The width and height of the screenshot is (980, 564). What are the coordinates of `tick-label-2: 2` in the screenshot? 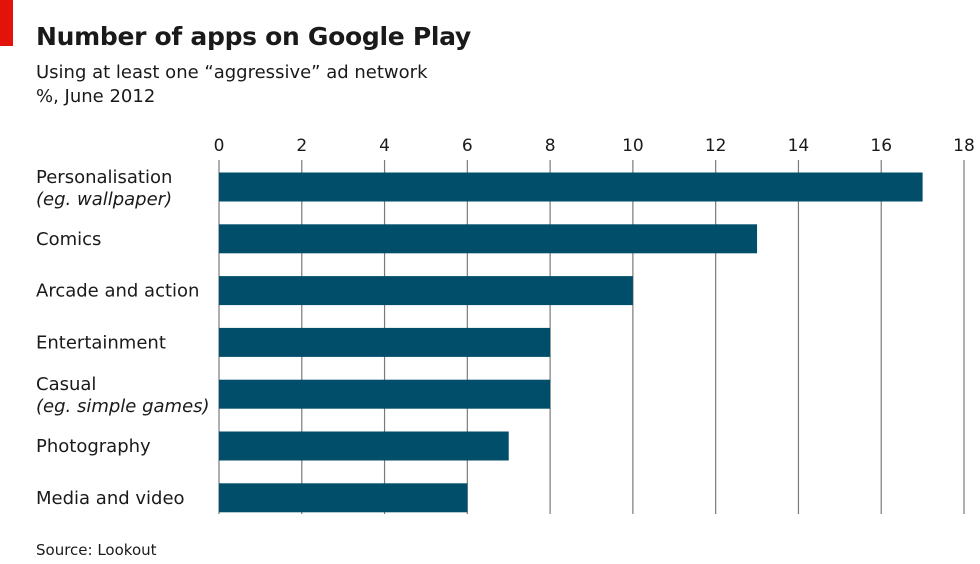 It's located at (301, 146).